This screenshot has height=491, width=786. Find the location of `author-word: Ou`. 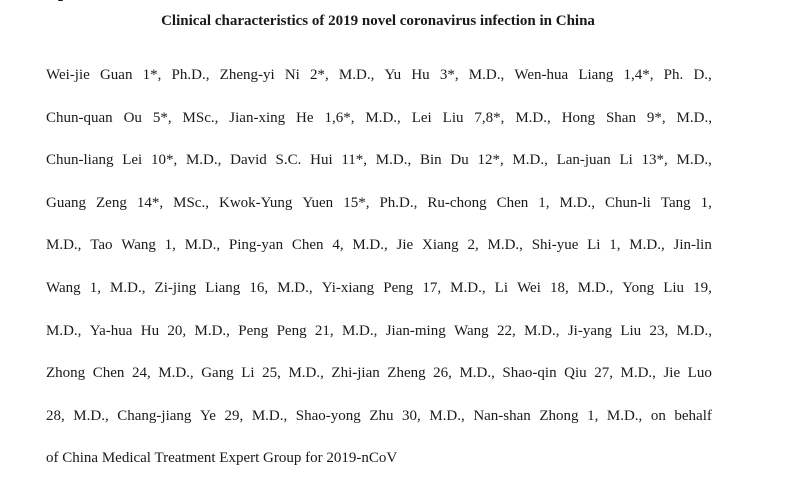

author-word: Ou is located at coordinates (132, 117).